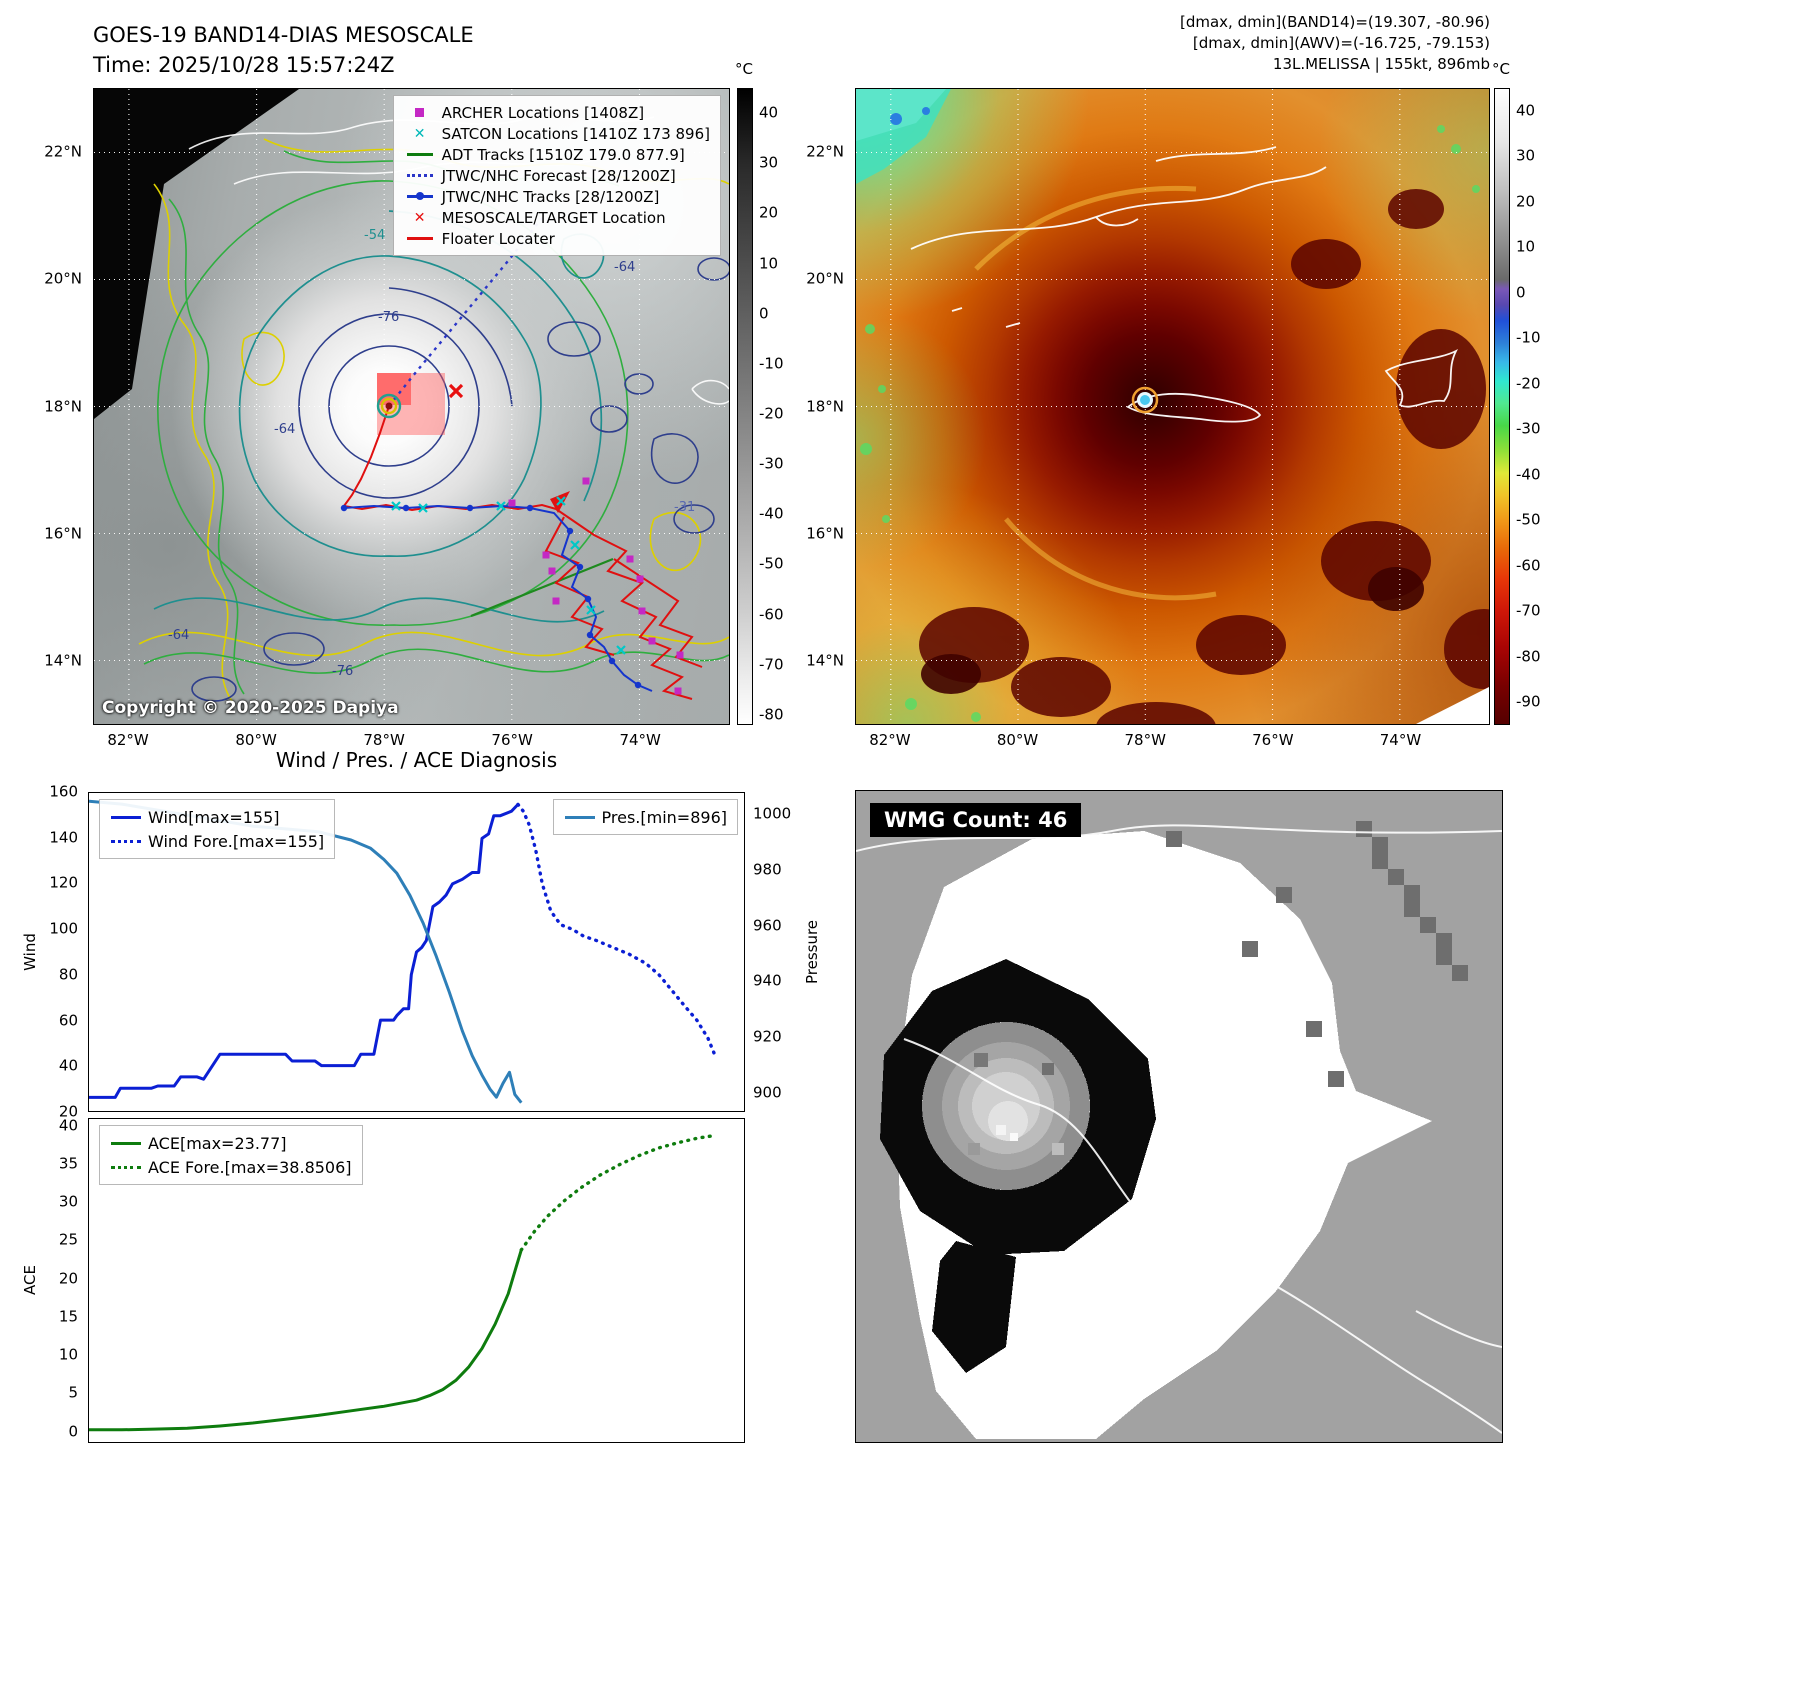 Image resolution: width=1797 pixels, height=1690 pixels. Describe the element at coordinates (767, 1092) in the screenshot. I see `tick-label: 900` at that location.